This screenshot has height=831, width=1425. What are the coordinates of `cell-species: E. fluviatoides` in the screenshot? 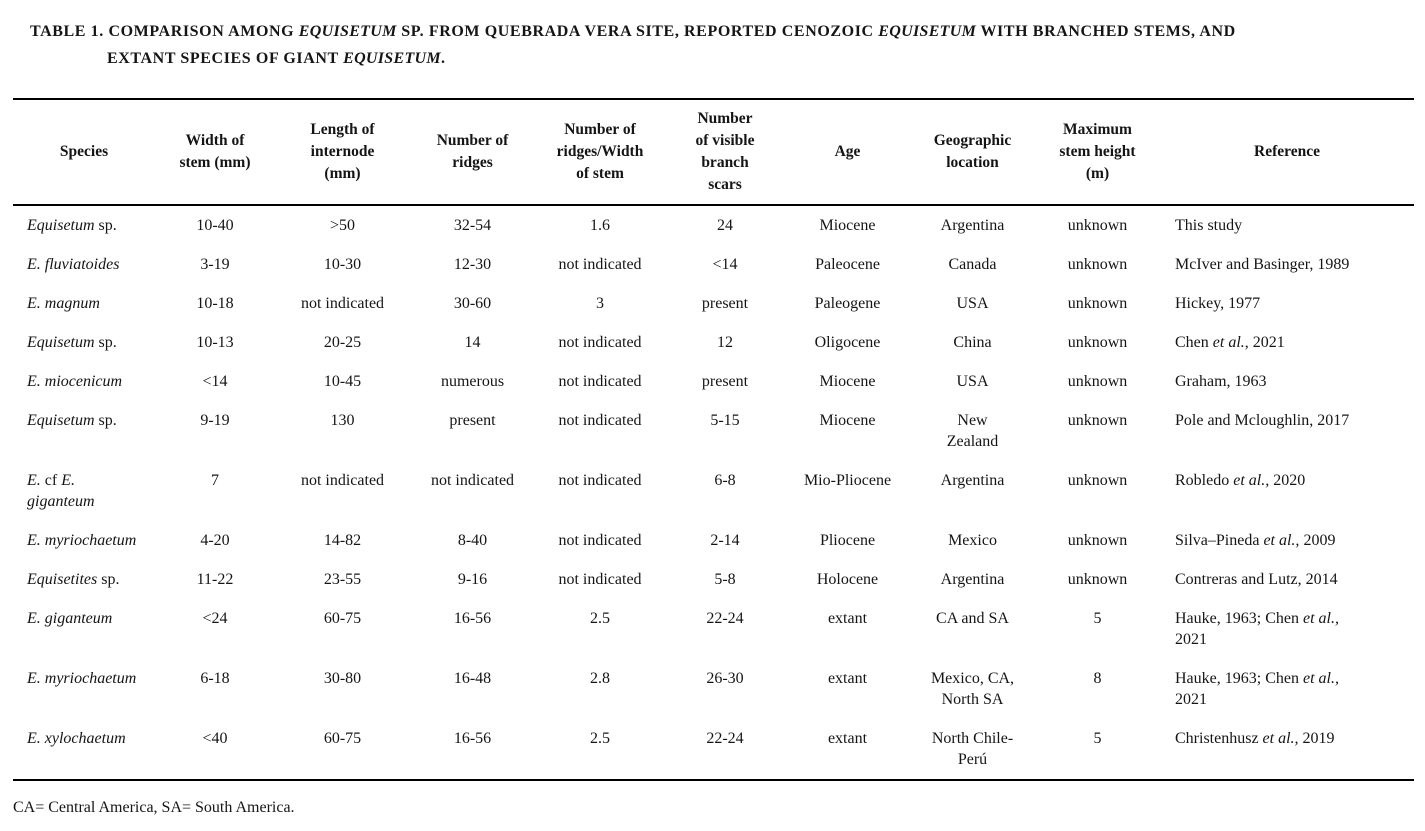 It's located at (84, 264).